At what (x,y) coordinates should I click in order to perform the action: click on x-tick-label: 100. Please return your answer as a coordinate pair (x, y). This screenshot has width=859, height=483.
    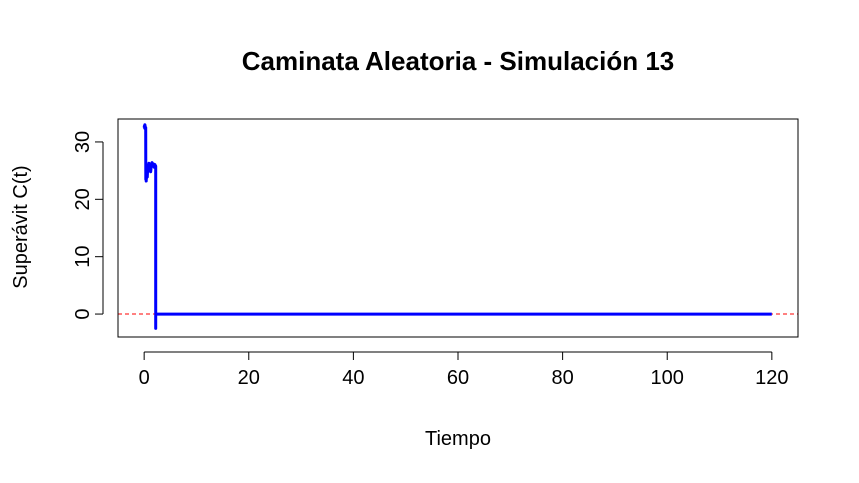
    Looking at the image, I should click on (667, 378).